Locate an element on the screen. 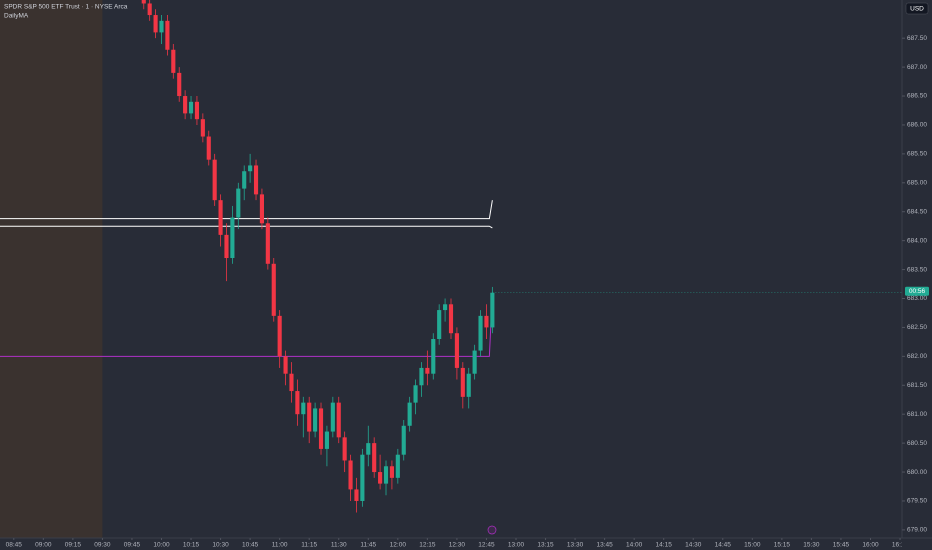 The width and height of the screenshot is (932, 550). x-tick-label: 11:30 is located at coordinates (339, 545).